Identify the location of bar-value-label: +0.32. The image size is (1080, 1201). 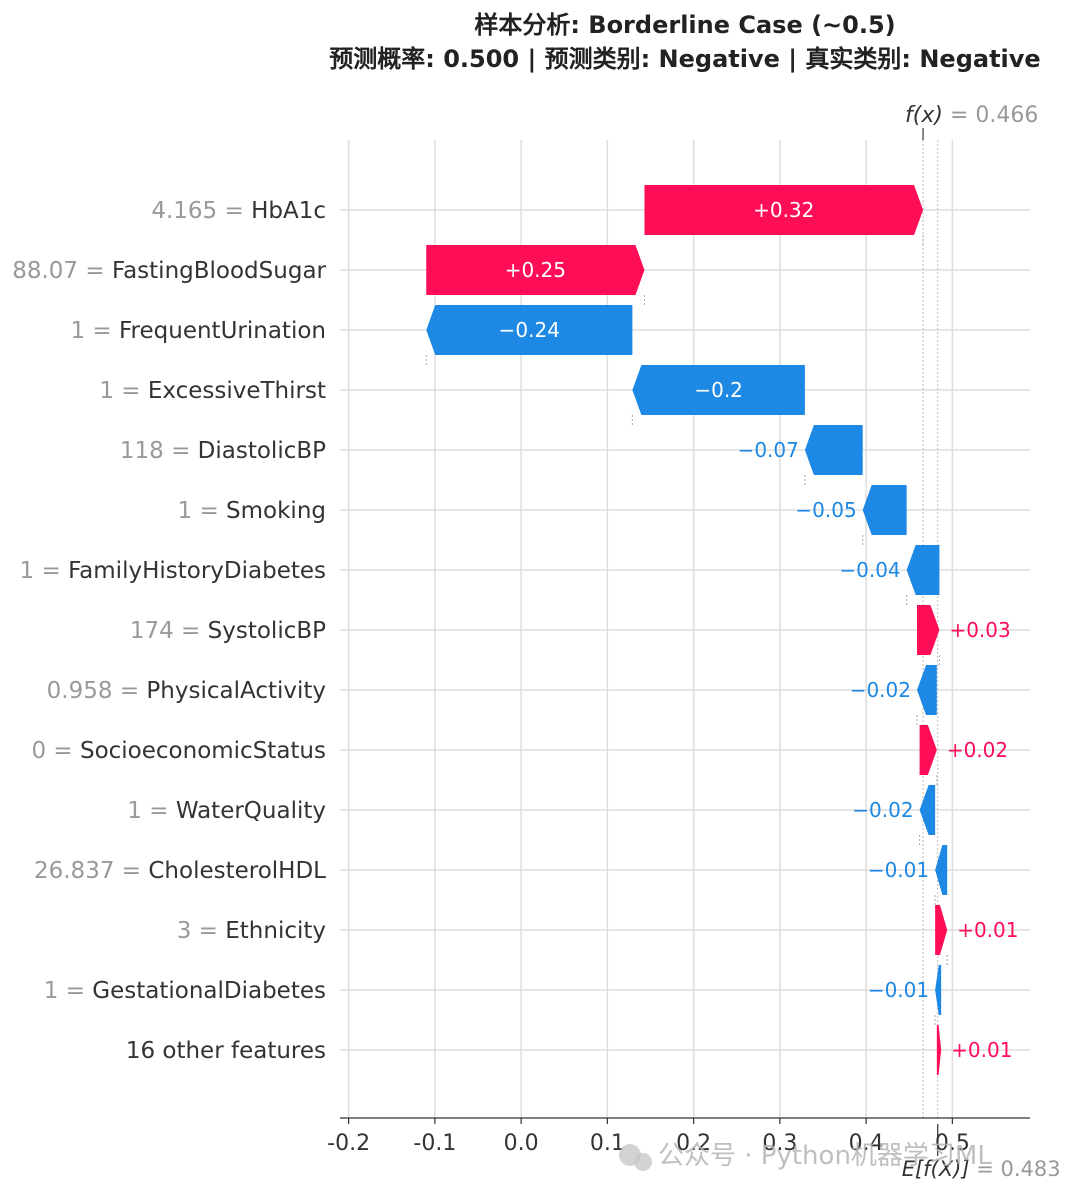
(783, 210).